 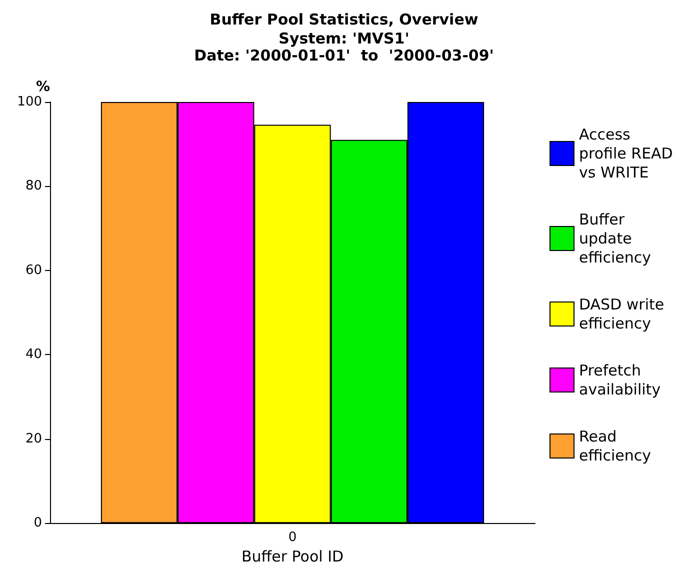 What do you see at coordinates (43, 87) in the screenshot?
I see `y-axis-title: %` at bounding box center [43, 87].